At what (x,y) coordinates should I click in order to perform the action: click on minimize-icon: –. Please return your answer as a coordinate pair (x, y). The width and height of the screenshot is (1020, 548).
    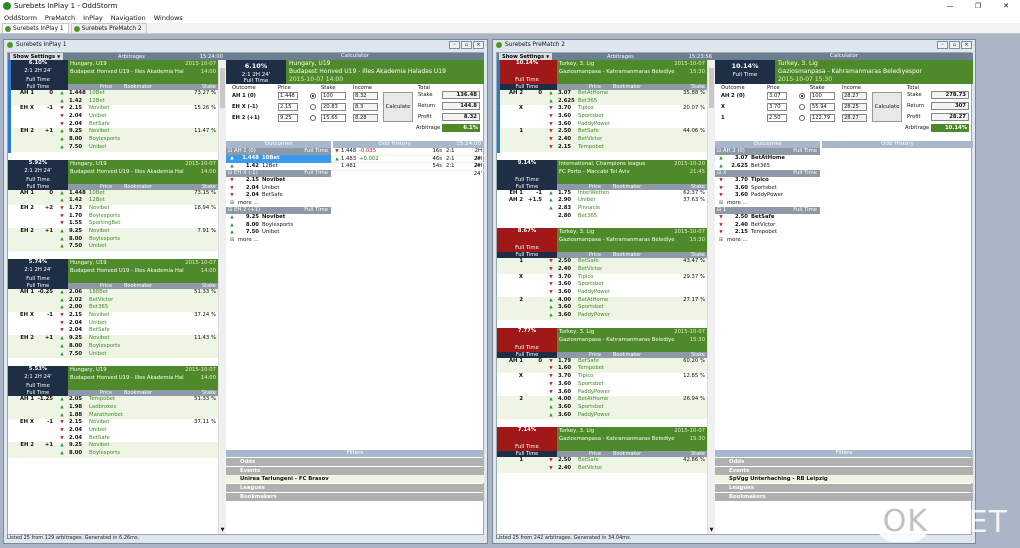
    Looking at the image, I should click on (454, 45).